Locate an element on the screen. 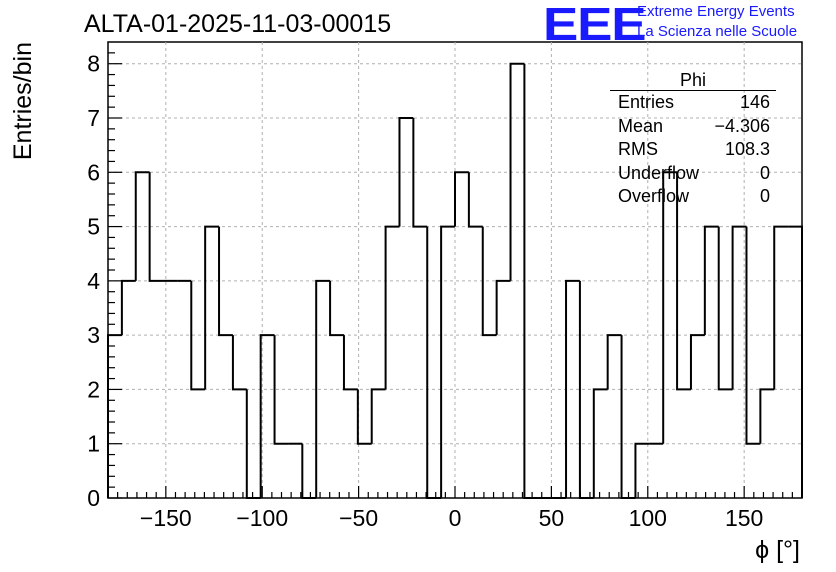 The width and height of the screenshot is (836, 572). y-tick-label: 7 is located at coordinates (93, 118).